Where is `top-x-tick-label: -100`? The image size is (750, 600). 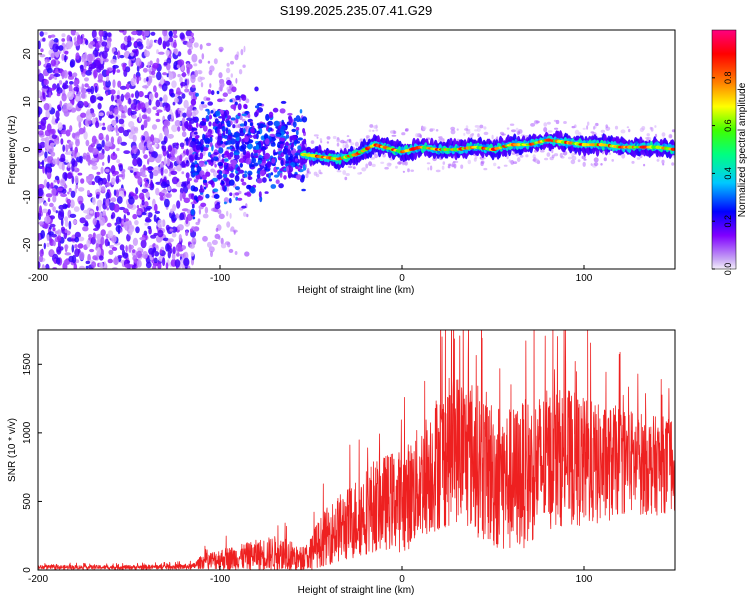 top-x-tick-label: -100 is located at coordinates (220, 278).